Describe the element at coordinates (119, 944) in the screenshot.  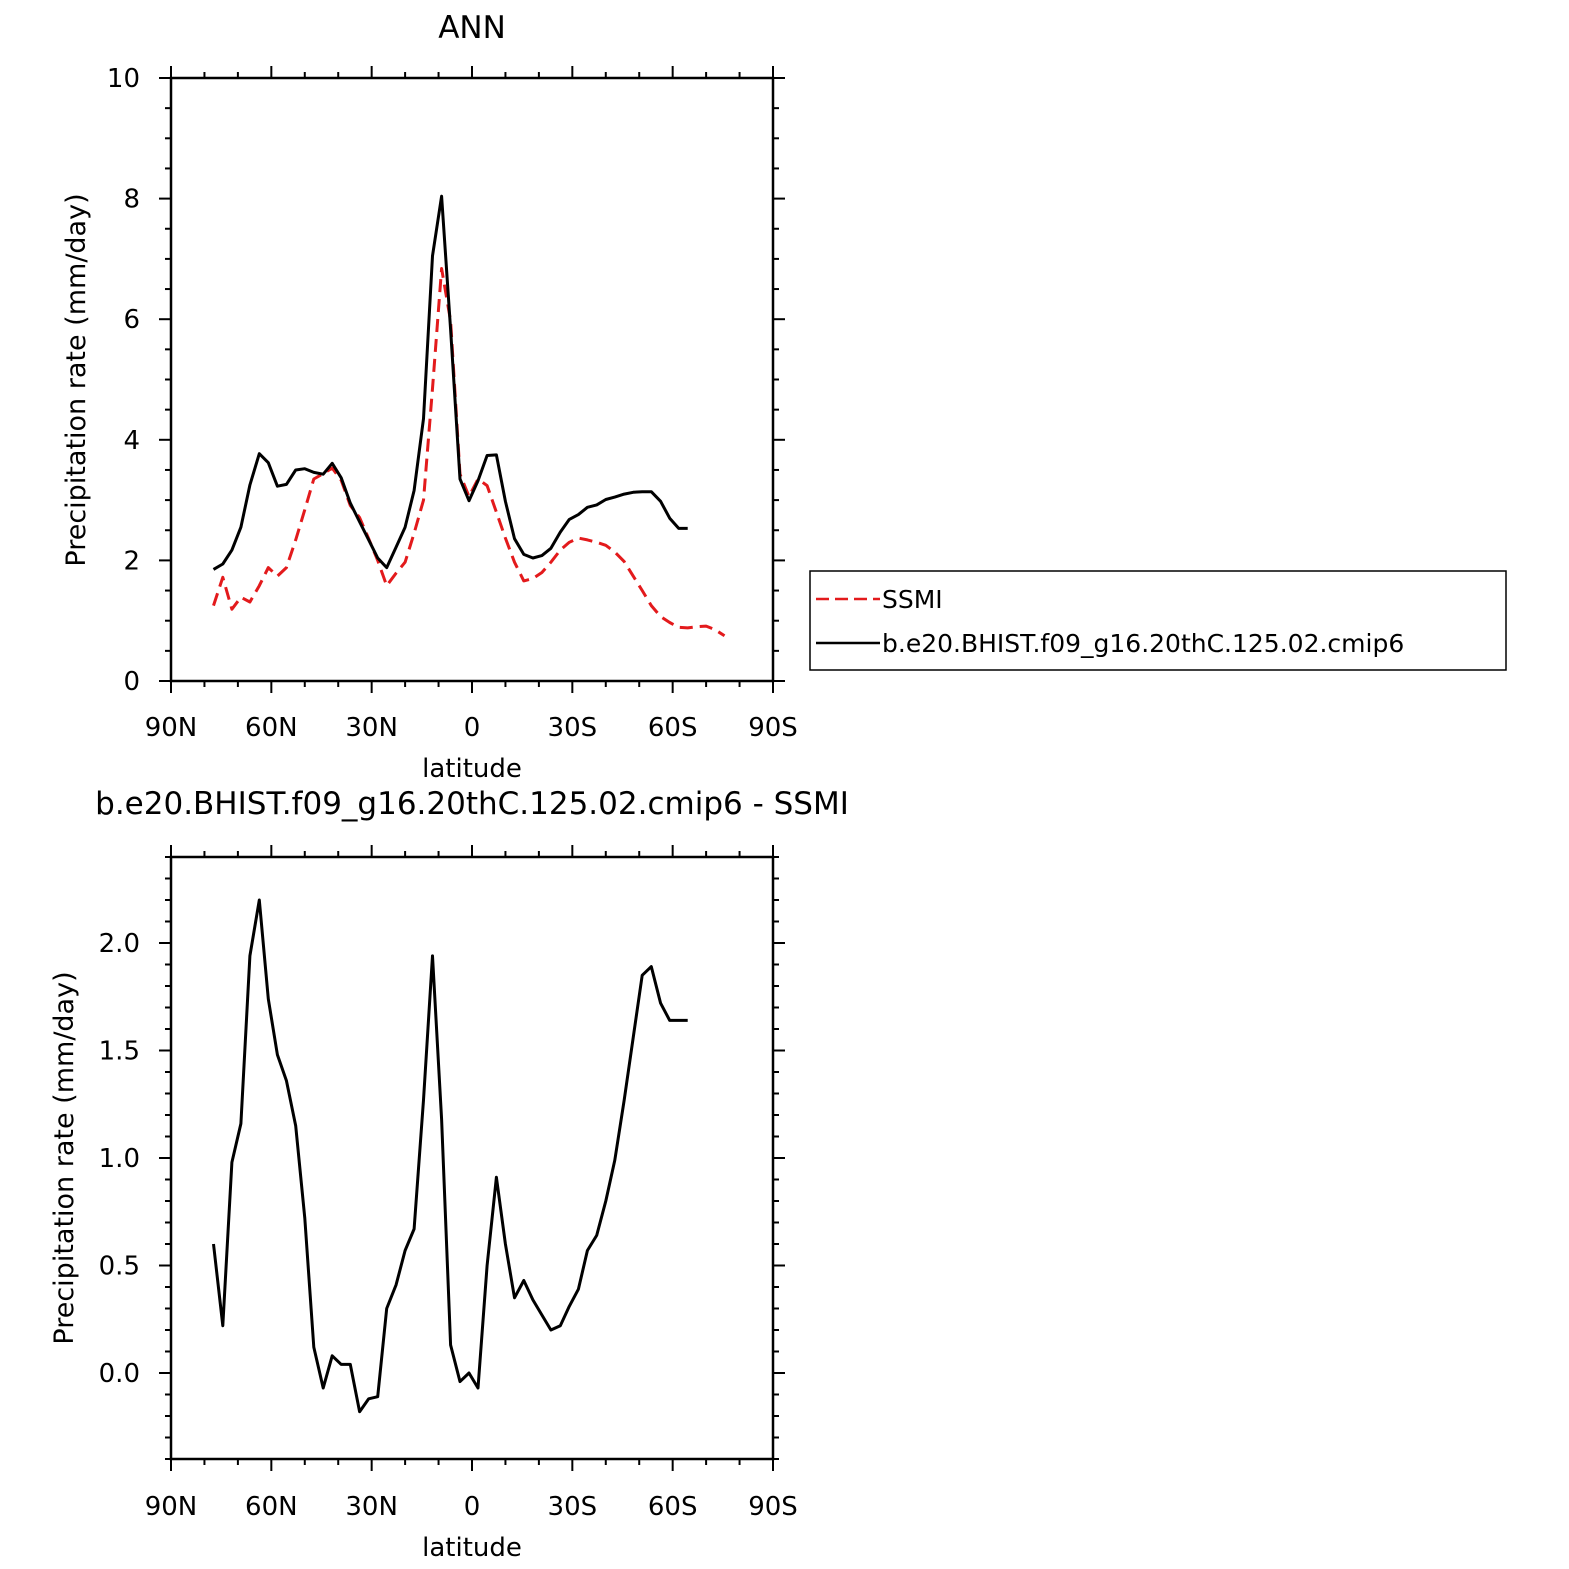
I see `y-tick-label: 2.0` at that location.